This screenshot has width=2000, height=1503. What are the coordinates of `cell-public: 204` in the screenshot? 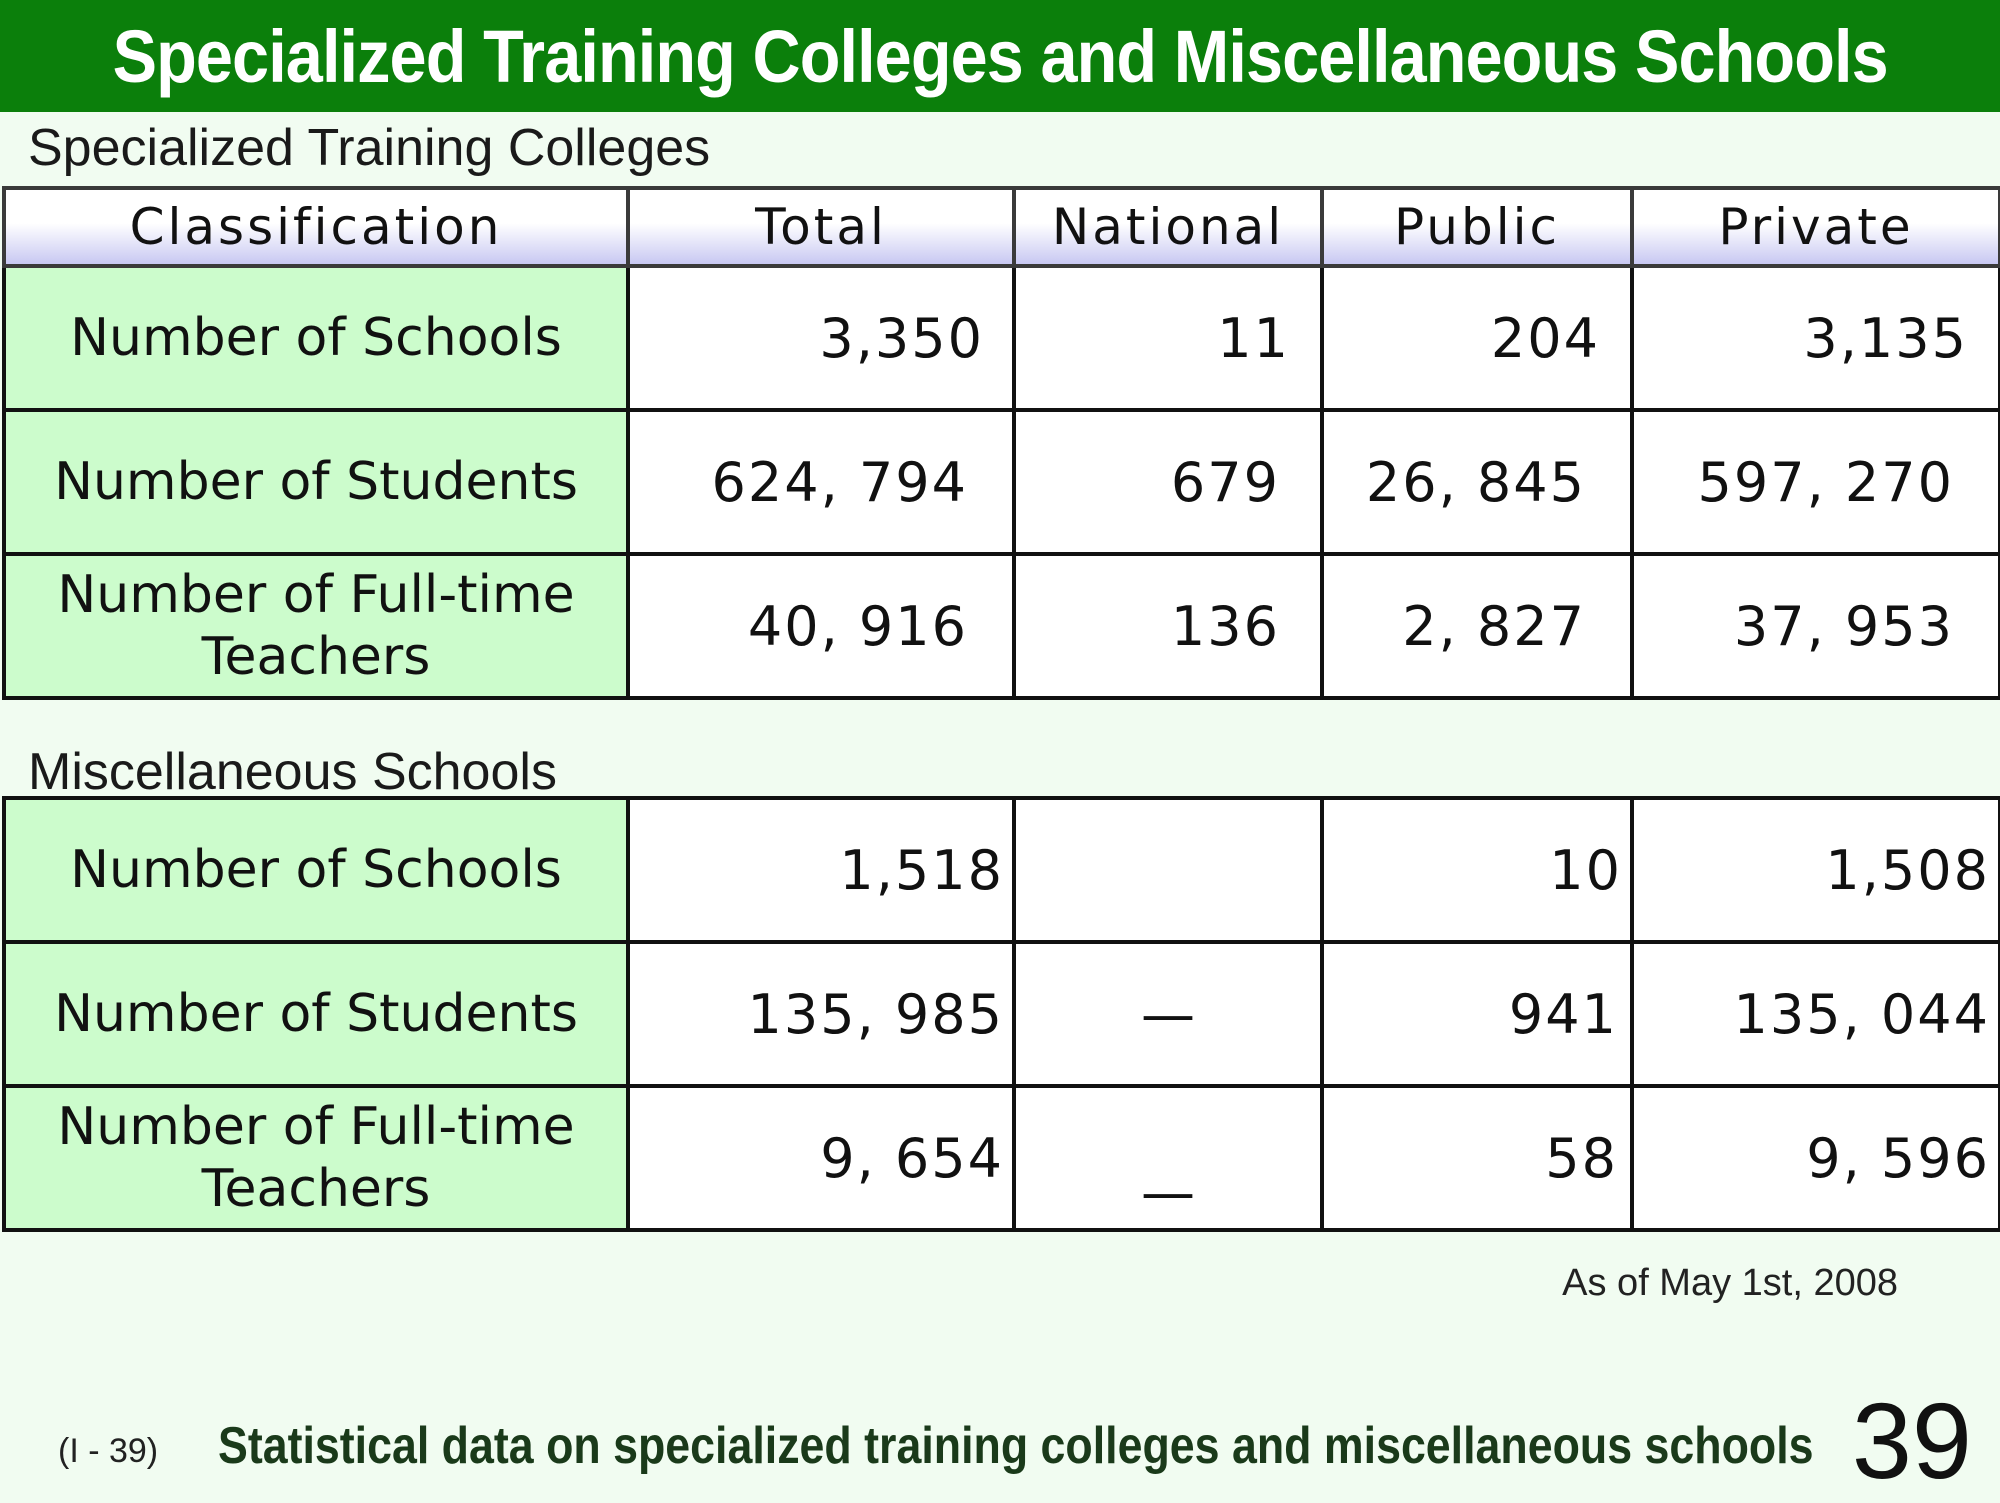 It's located at (1477, 338).